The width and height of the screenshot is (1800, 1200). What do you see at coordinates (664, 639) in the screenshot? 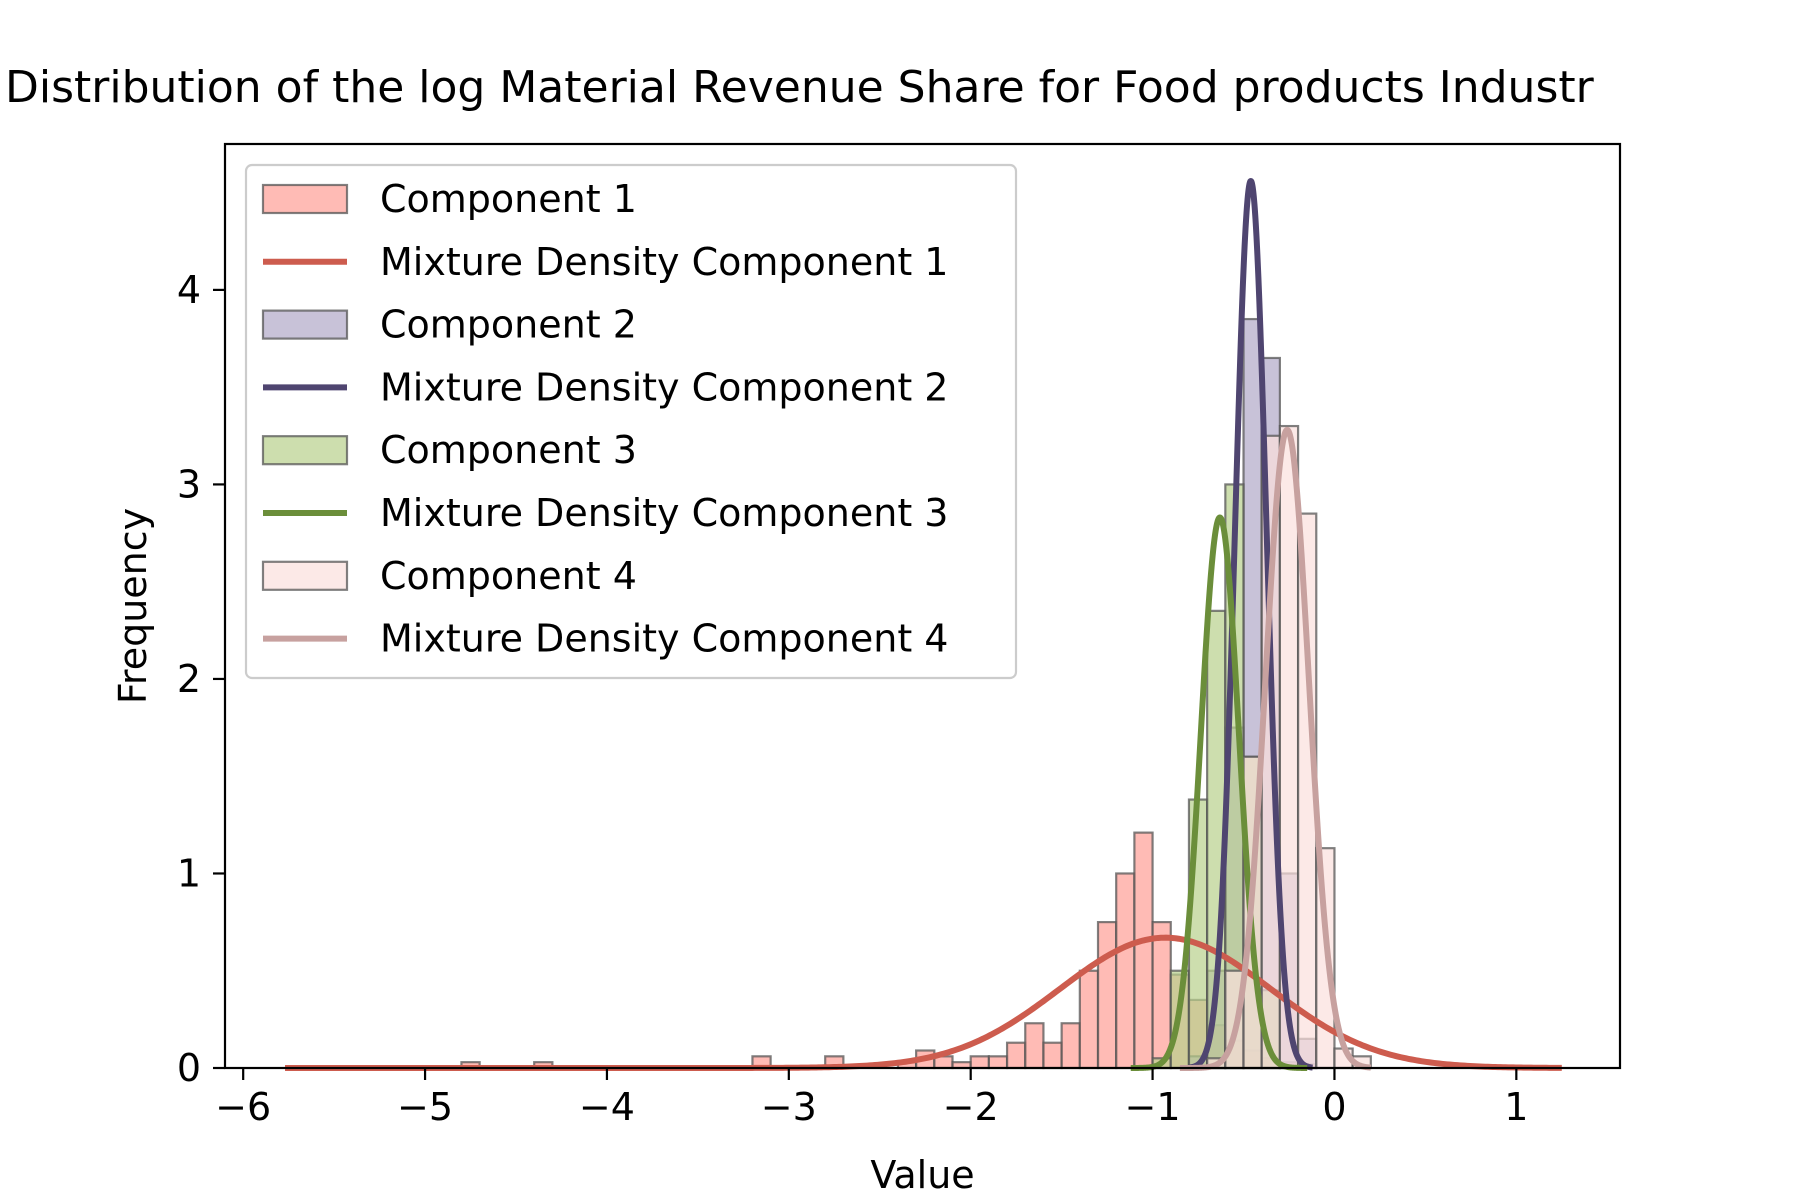
I see `legend-label: Mixture Density Component 4` at bounding box center [664, 639].